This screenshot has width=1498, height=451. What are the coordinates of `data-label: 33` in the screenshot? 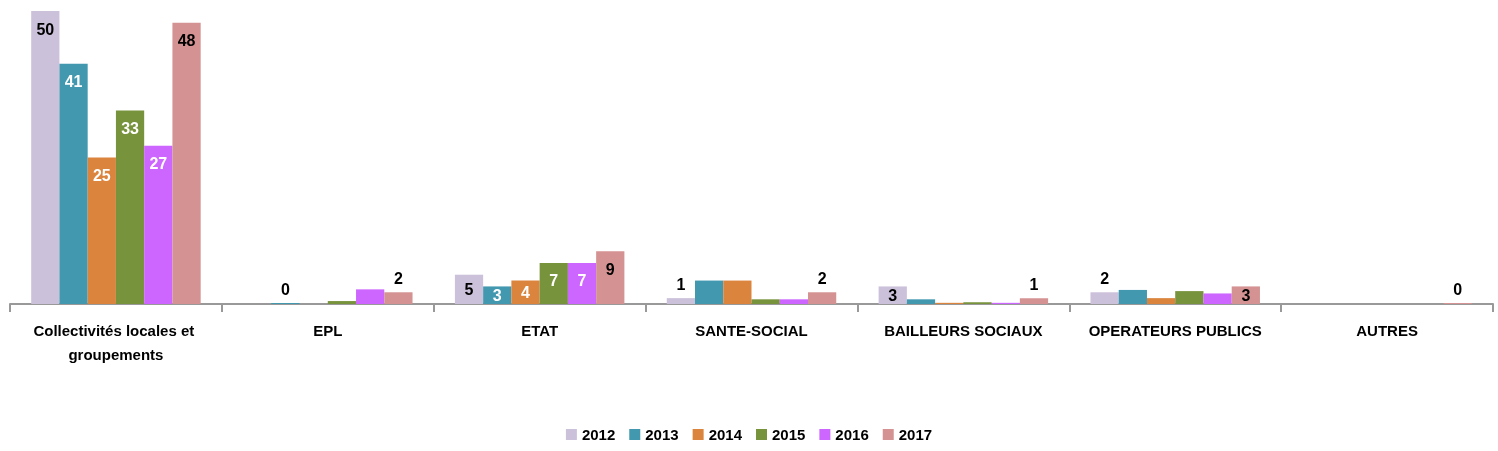 It's located at (130, 129).